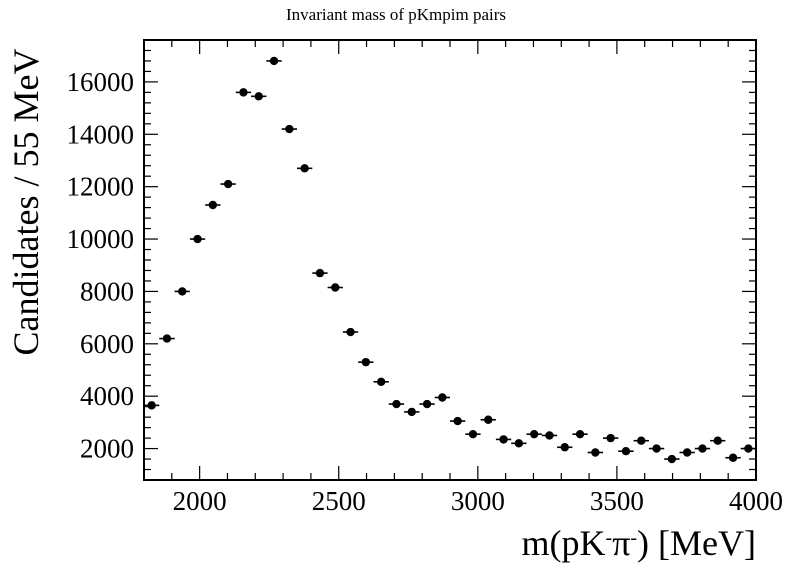  What do you see at coordinates (617, 501) in the screenshot?
I see `x-tick-label: 3500` at bounding box center [617, 501].